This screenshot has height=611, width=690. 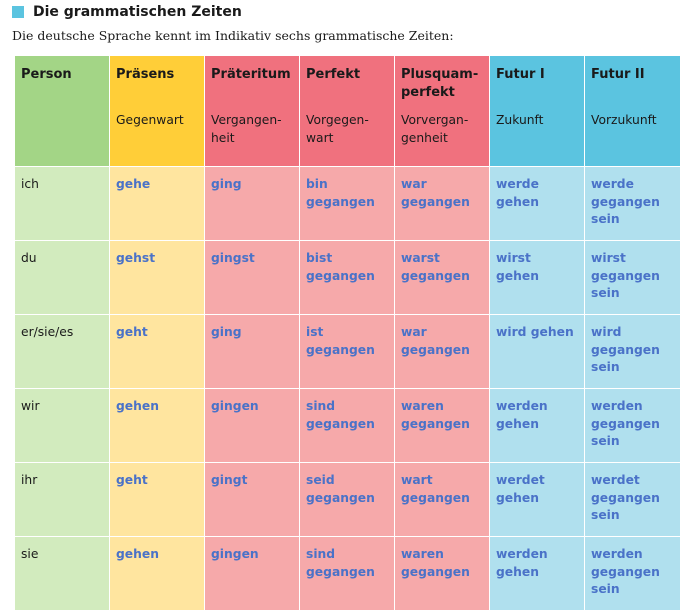 What do you see at coordinates (520, 74) in the screenshot?
I see `column-title: Futur I` at bounding box center [520, 74].